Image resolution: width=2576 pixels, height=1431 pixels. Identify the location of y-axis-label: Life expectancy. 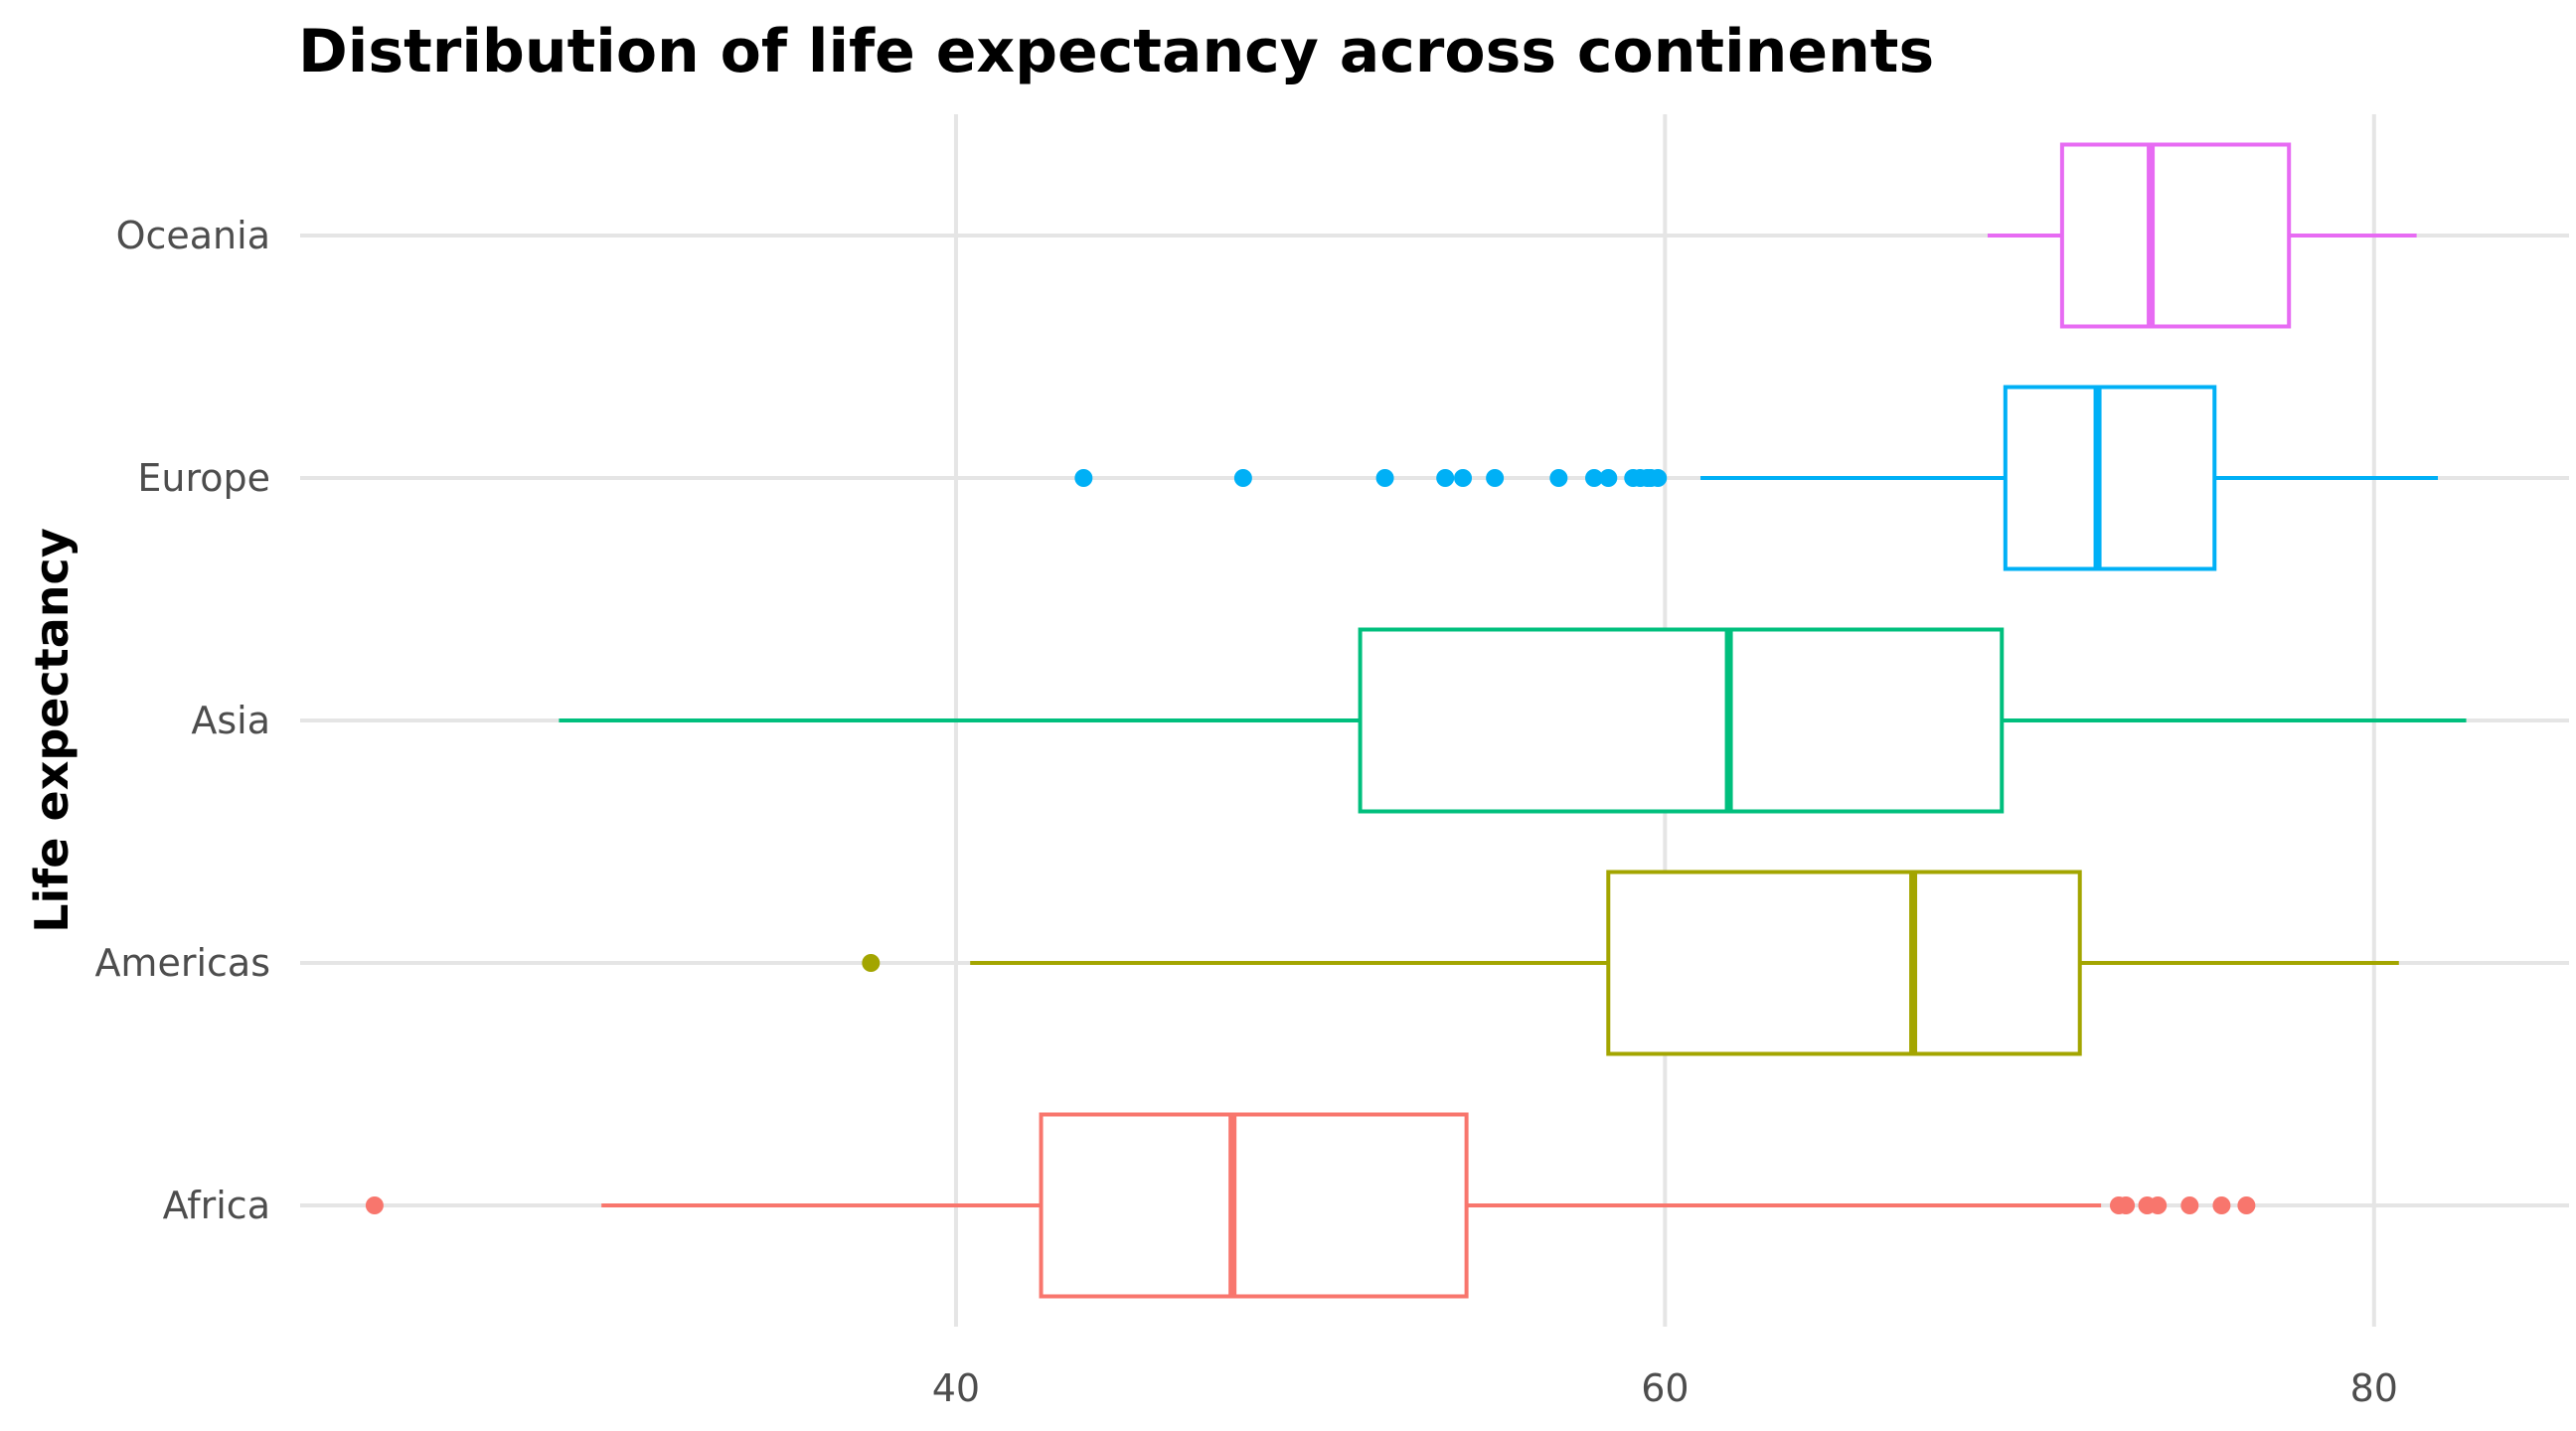
(52, 730).